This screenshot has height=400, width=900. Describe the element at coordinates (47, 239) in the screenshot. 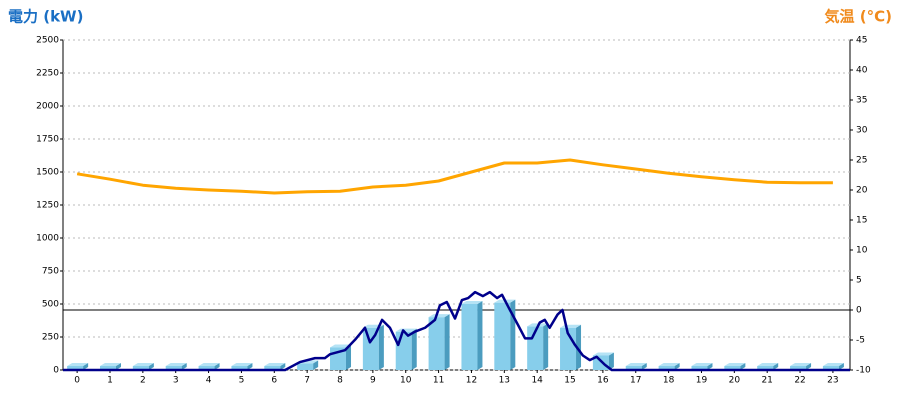

I see `y-tick-label: 1000` at that location.